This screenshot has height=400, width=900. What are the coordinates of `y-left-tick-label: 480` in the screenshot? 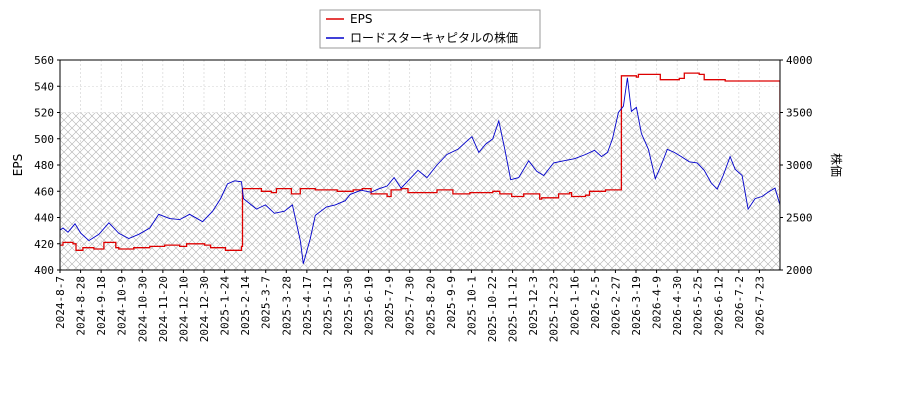 It's located at (44, 165).